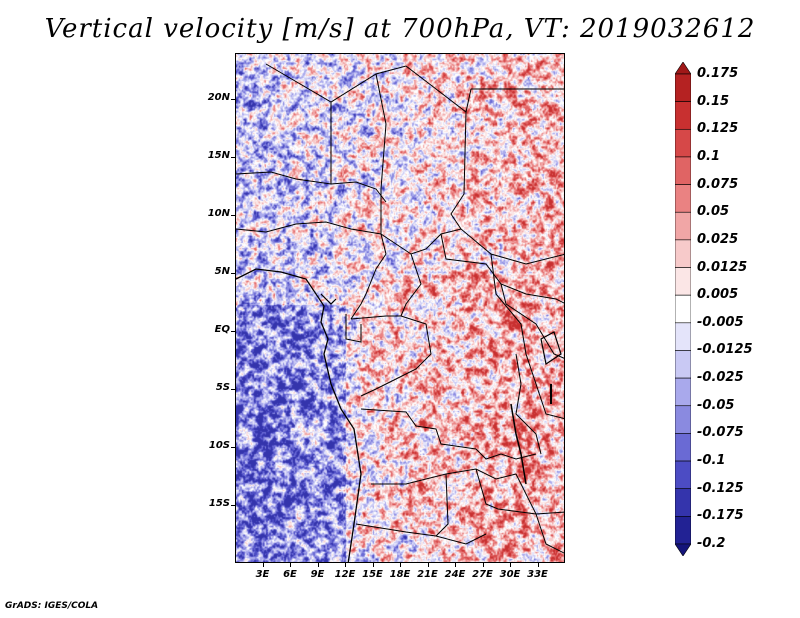  I want to click on colorbar-label: -0.075, so click(720, 433).